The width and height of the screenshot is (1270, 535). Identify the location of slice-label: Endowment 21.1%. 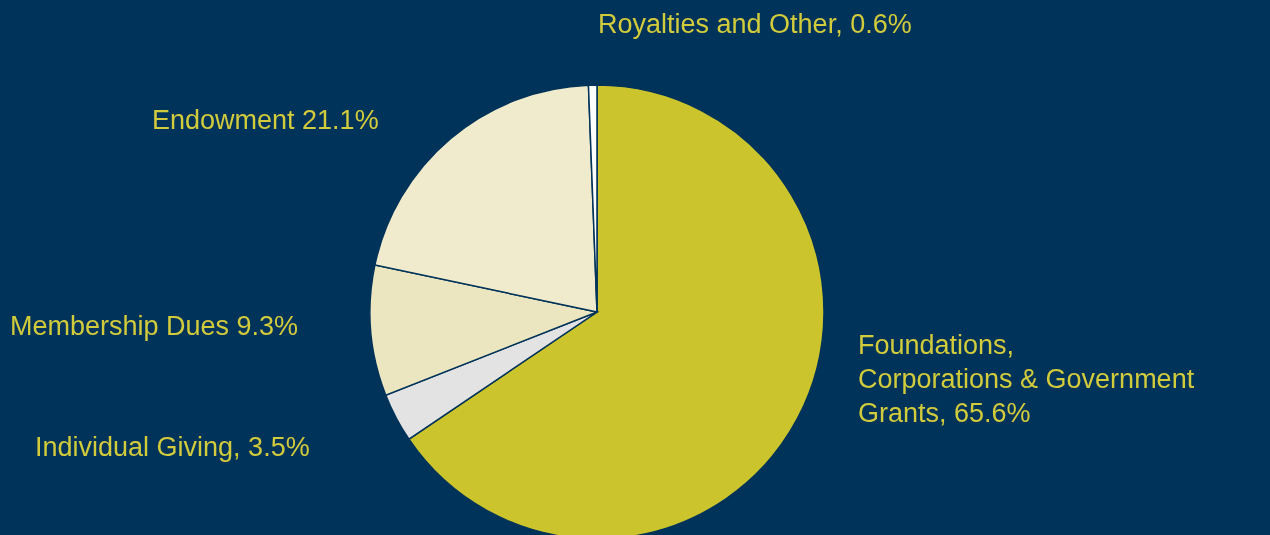
(265, 120).